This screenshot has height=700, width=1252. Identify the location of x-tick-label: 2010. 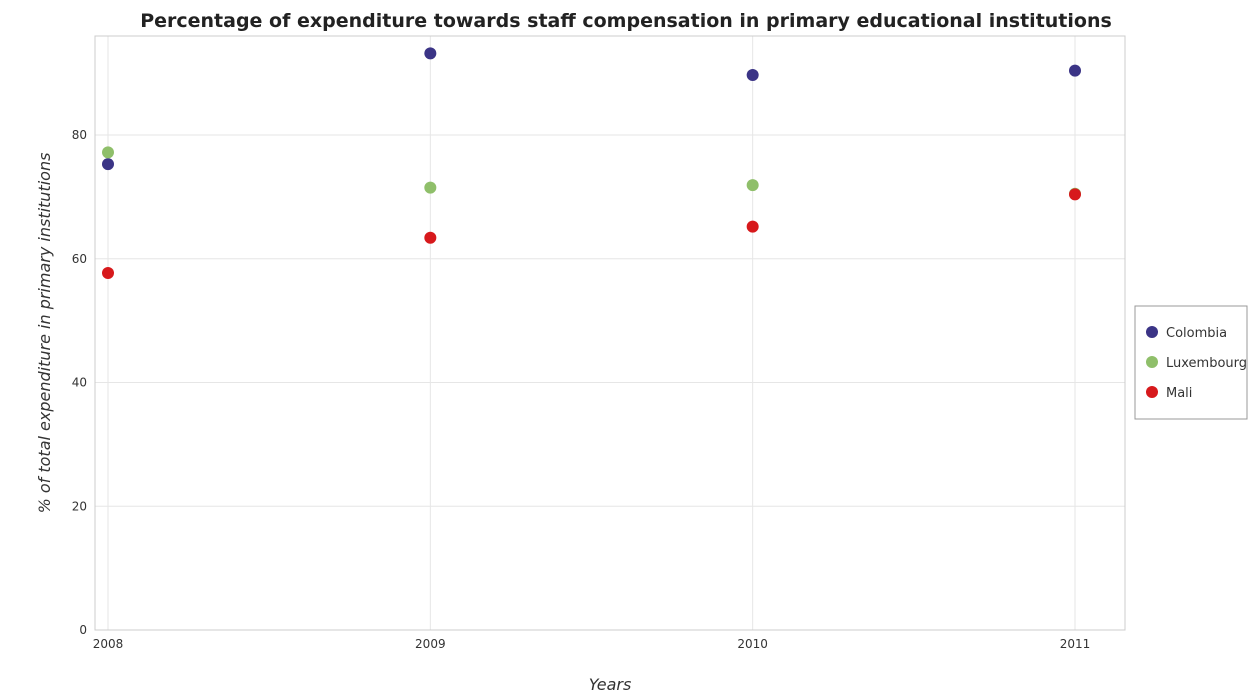
(752, 644).